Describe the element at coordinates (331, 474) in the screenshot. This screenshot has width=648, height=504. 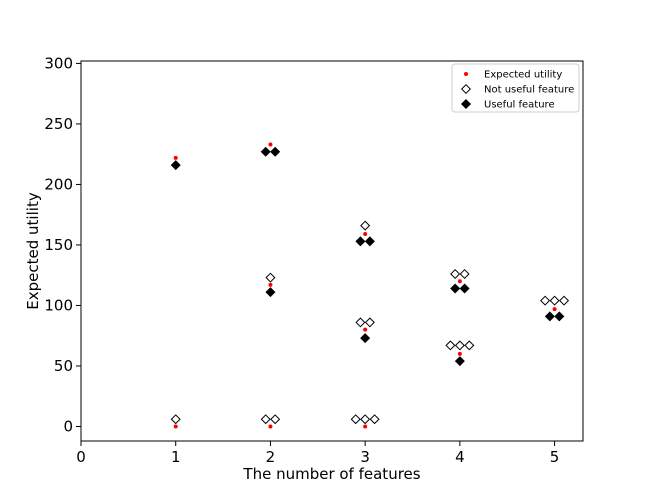
I see `x-axis-label: The number of features` at that location.